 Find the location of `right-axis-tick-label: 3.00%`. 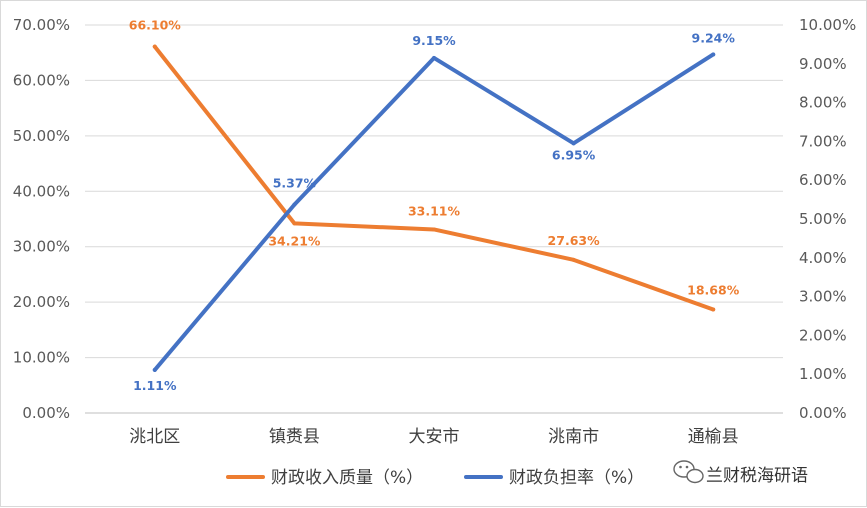

right-axis-tick-label: 3.00% is located at coordinates (823, 297).